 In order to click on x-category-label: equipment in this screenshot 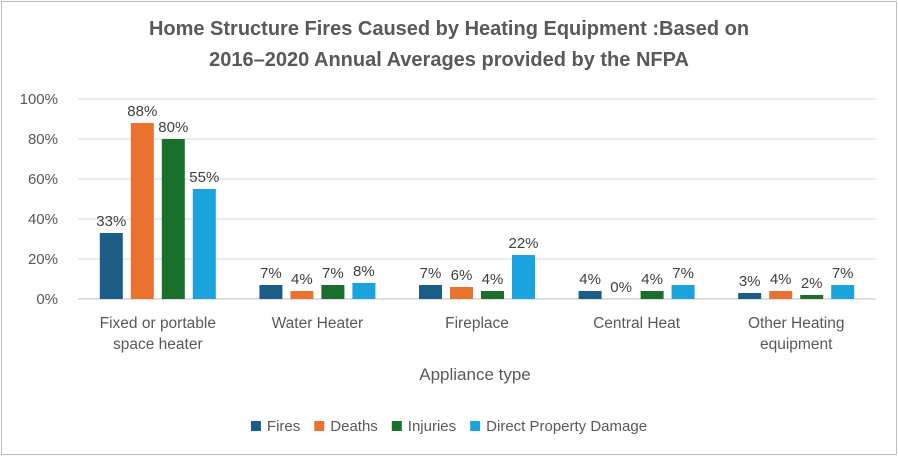, I will do `click(796, 344)`.